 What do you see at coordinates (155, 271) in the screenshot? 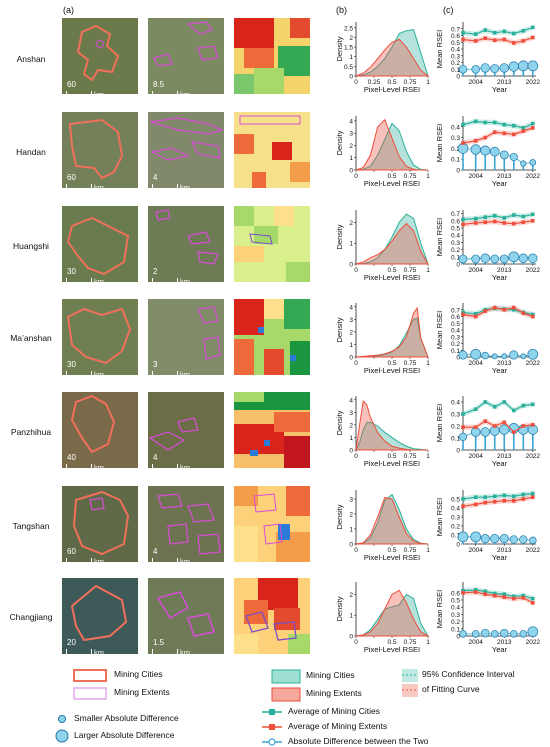
I see `scale-value-huangshi-zoom: 2` at bounding box center [155, 271].